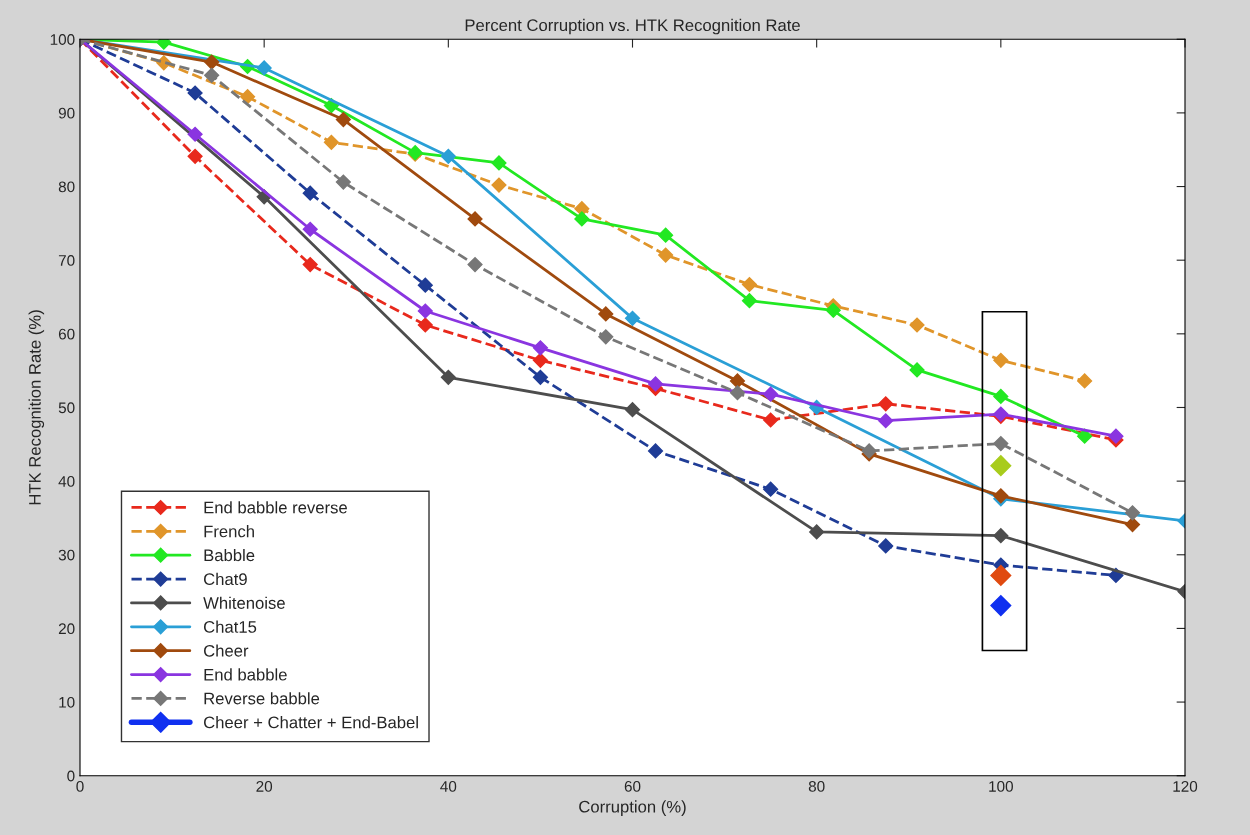 The image size is (1250, 835). What do you see at coordinates (262, 698) in the screenshot?
I see `legend-label: Reverse babble` at bounding box center [262, 698].